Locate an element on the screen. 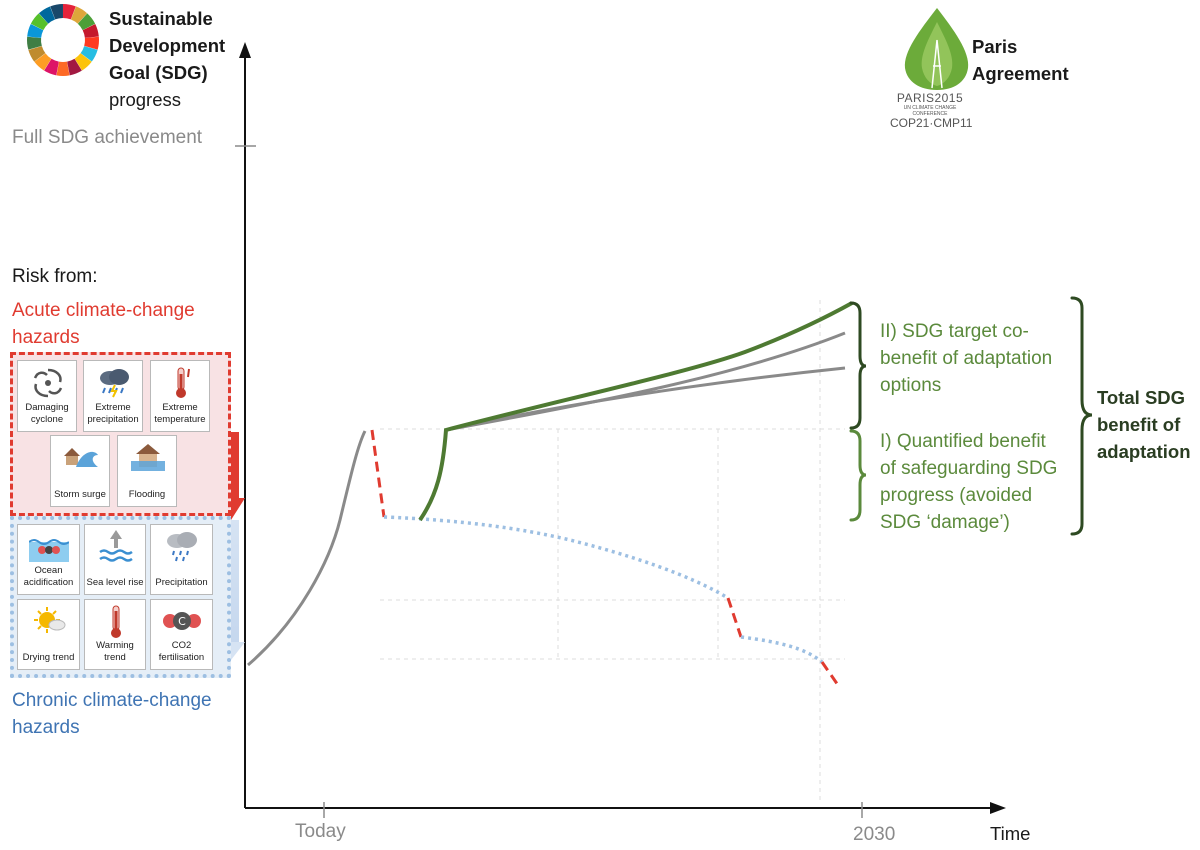 This screenshot has height=850, width=1200. storm-surge-icon is located at coordinates (81, 457).